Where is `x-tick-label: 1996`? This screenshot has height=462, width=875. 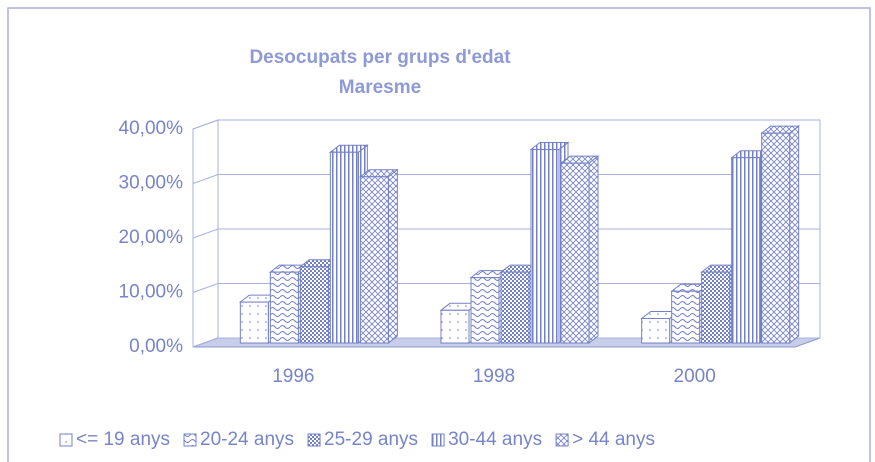 x-tick-label: 1996 is located at coordinates (293, 376).